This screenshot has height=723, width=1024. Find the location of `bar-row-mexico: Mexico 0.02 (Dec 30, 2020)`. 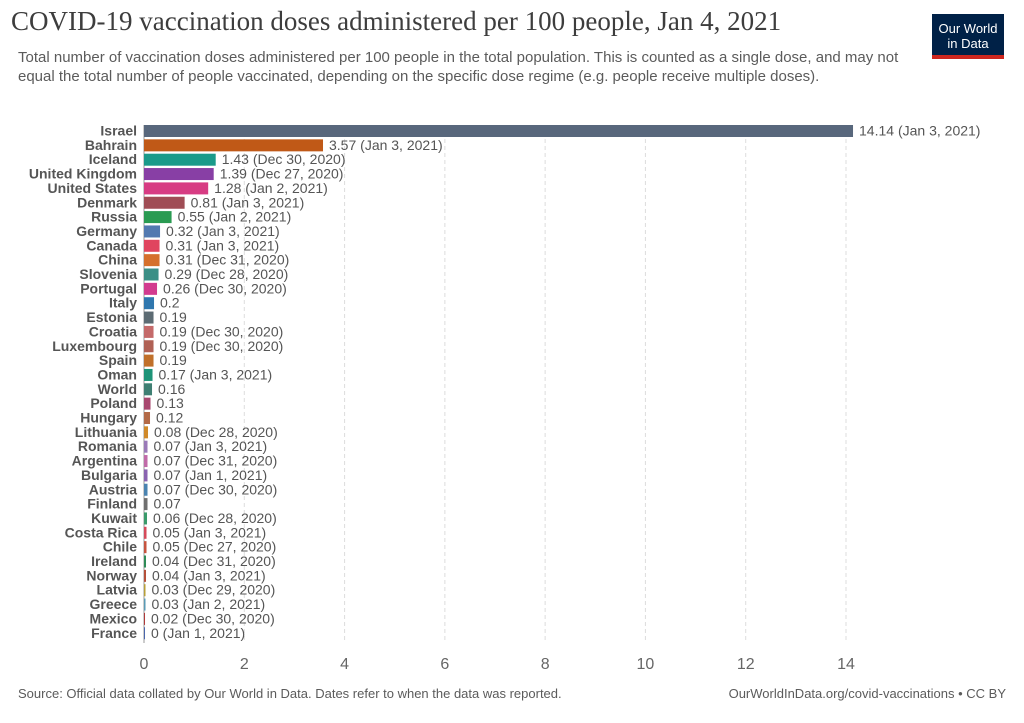

bar-row-mexico: Mexico 0.02 (Dec 30, 2020) is located at coordinates (182, 618).